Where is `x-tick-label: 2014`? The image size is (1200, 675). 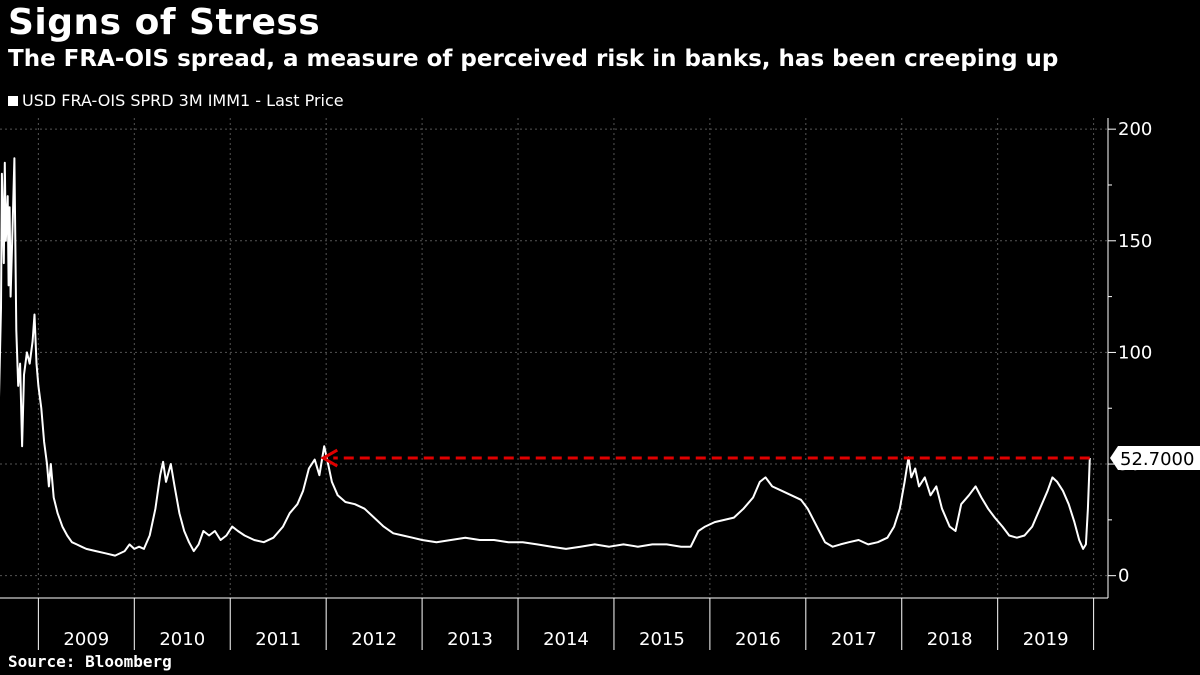 x-tick-label: 2014 is located at coordinates (566, 639).